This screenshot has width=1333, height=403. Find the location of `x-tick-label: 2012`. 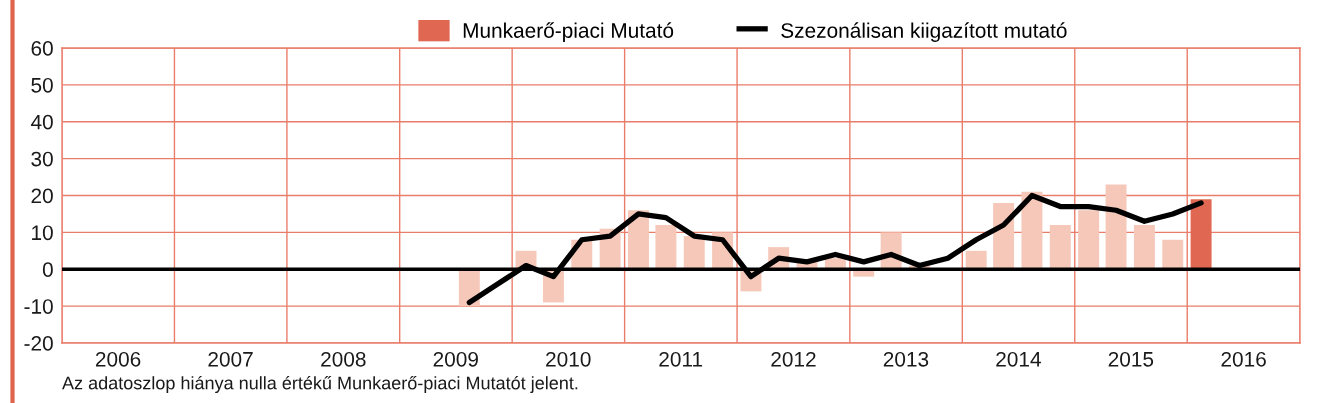

x-tick-label: 2012 is located at coordinates (793, 359).